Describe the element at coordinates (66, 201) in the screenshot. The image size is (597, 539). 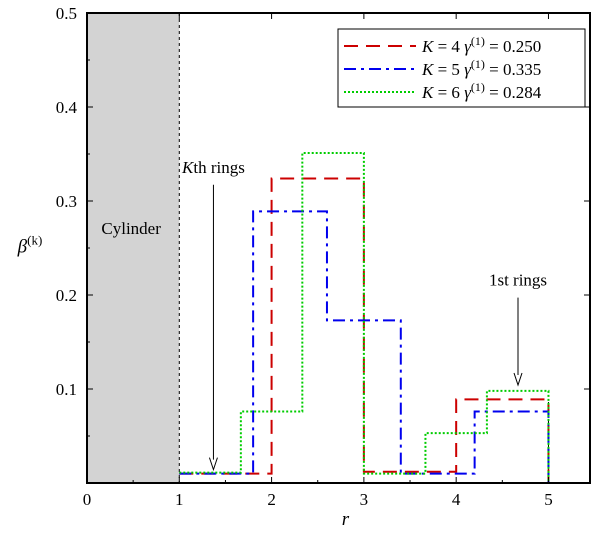
I see `y-tick-label: 0.3` at that location.